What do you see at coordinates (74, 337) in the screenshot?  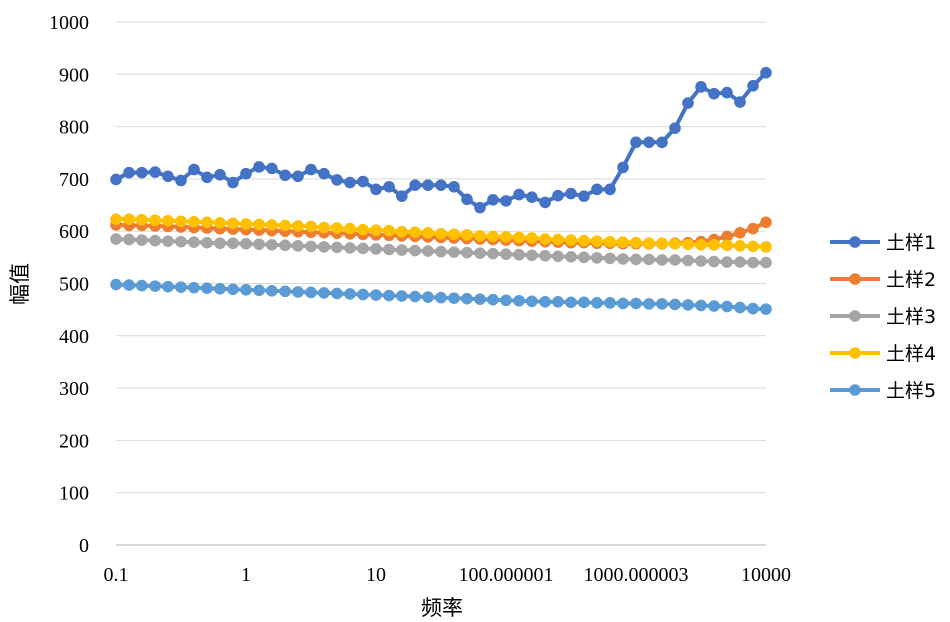 I see `y-tick-label: 400` at bounding box center [74, 337].